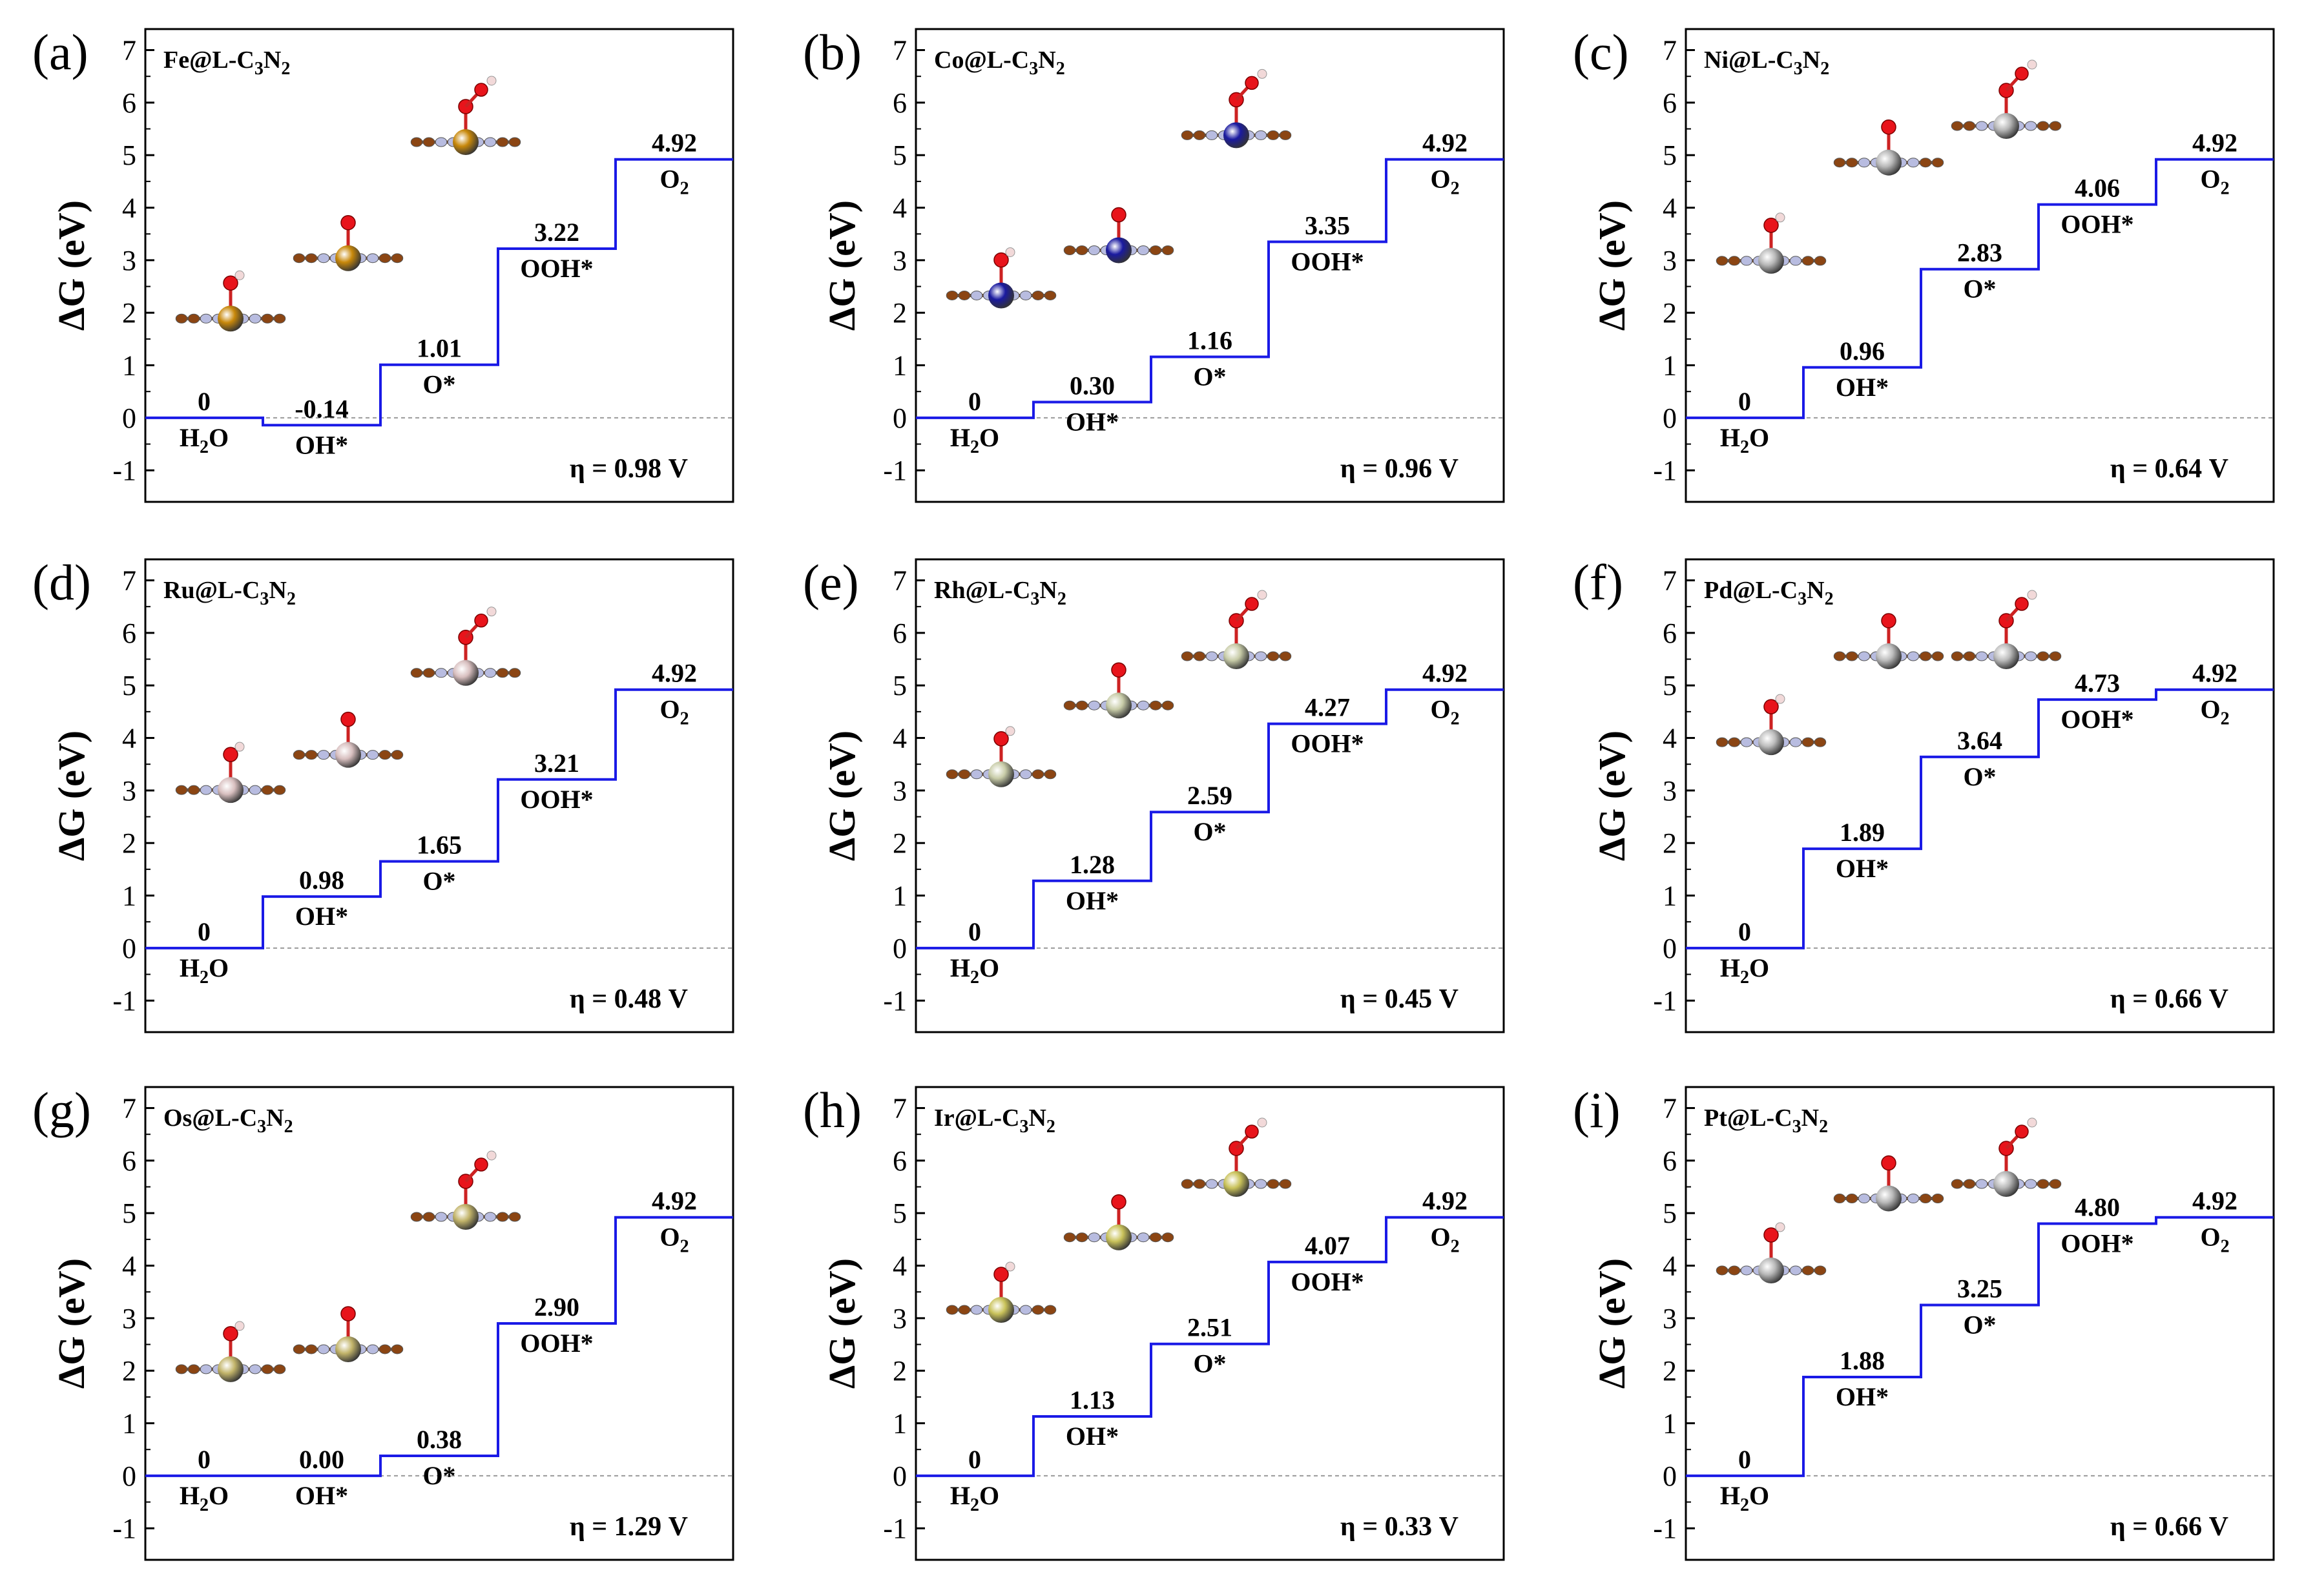 This screenshot has width=2304, height=1596. I want to click on overpotential-label: η = 0.33 V, so click(1399, 1527).